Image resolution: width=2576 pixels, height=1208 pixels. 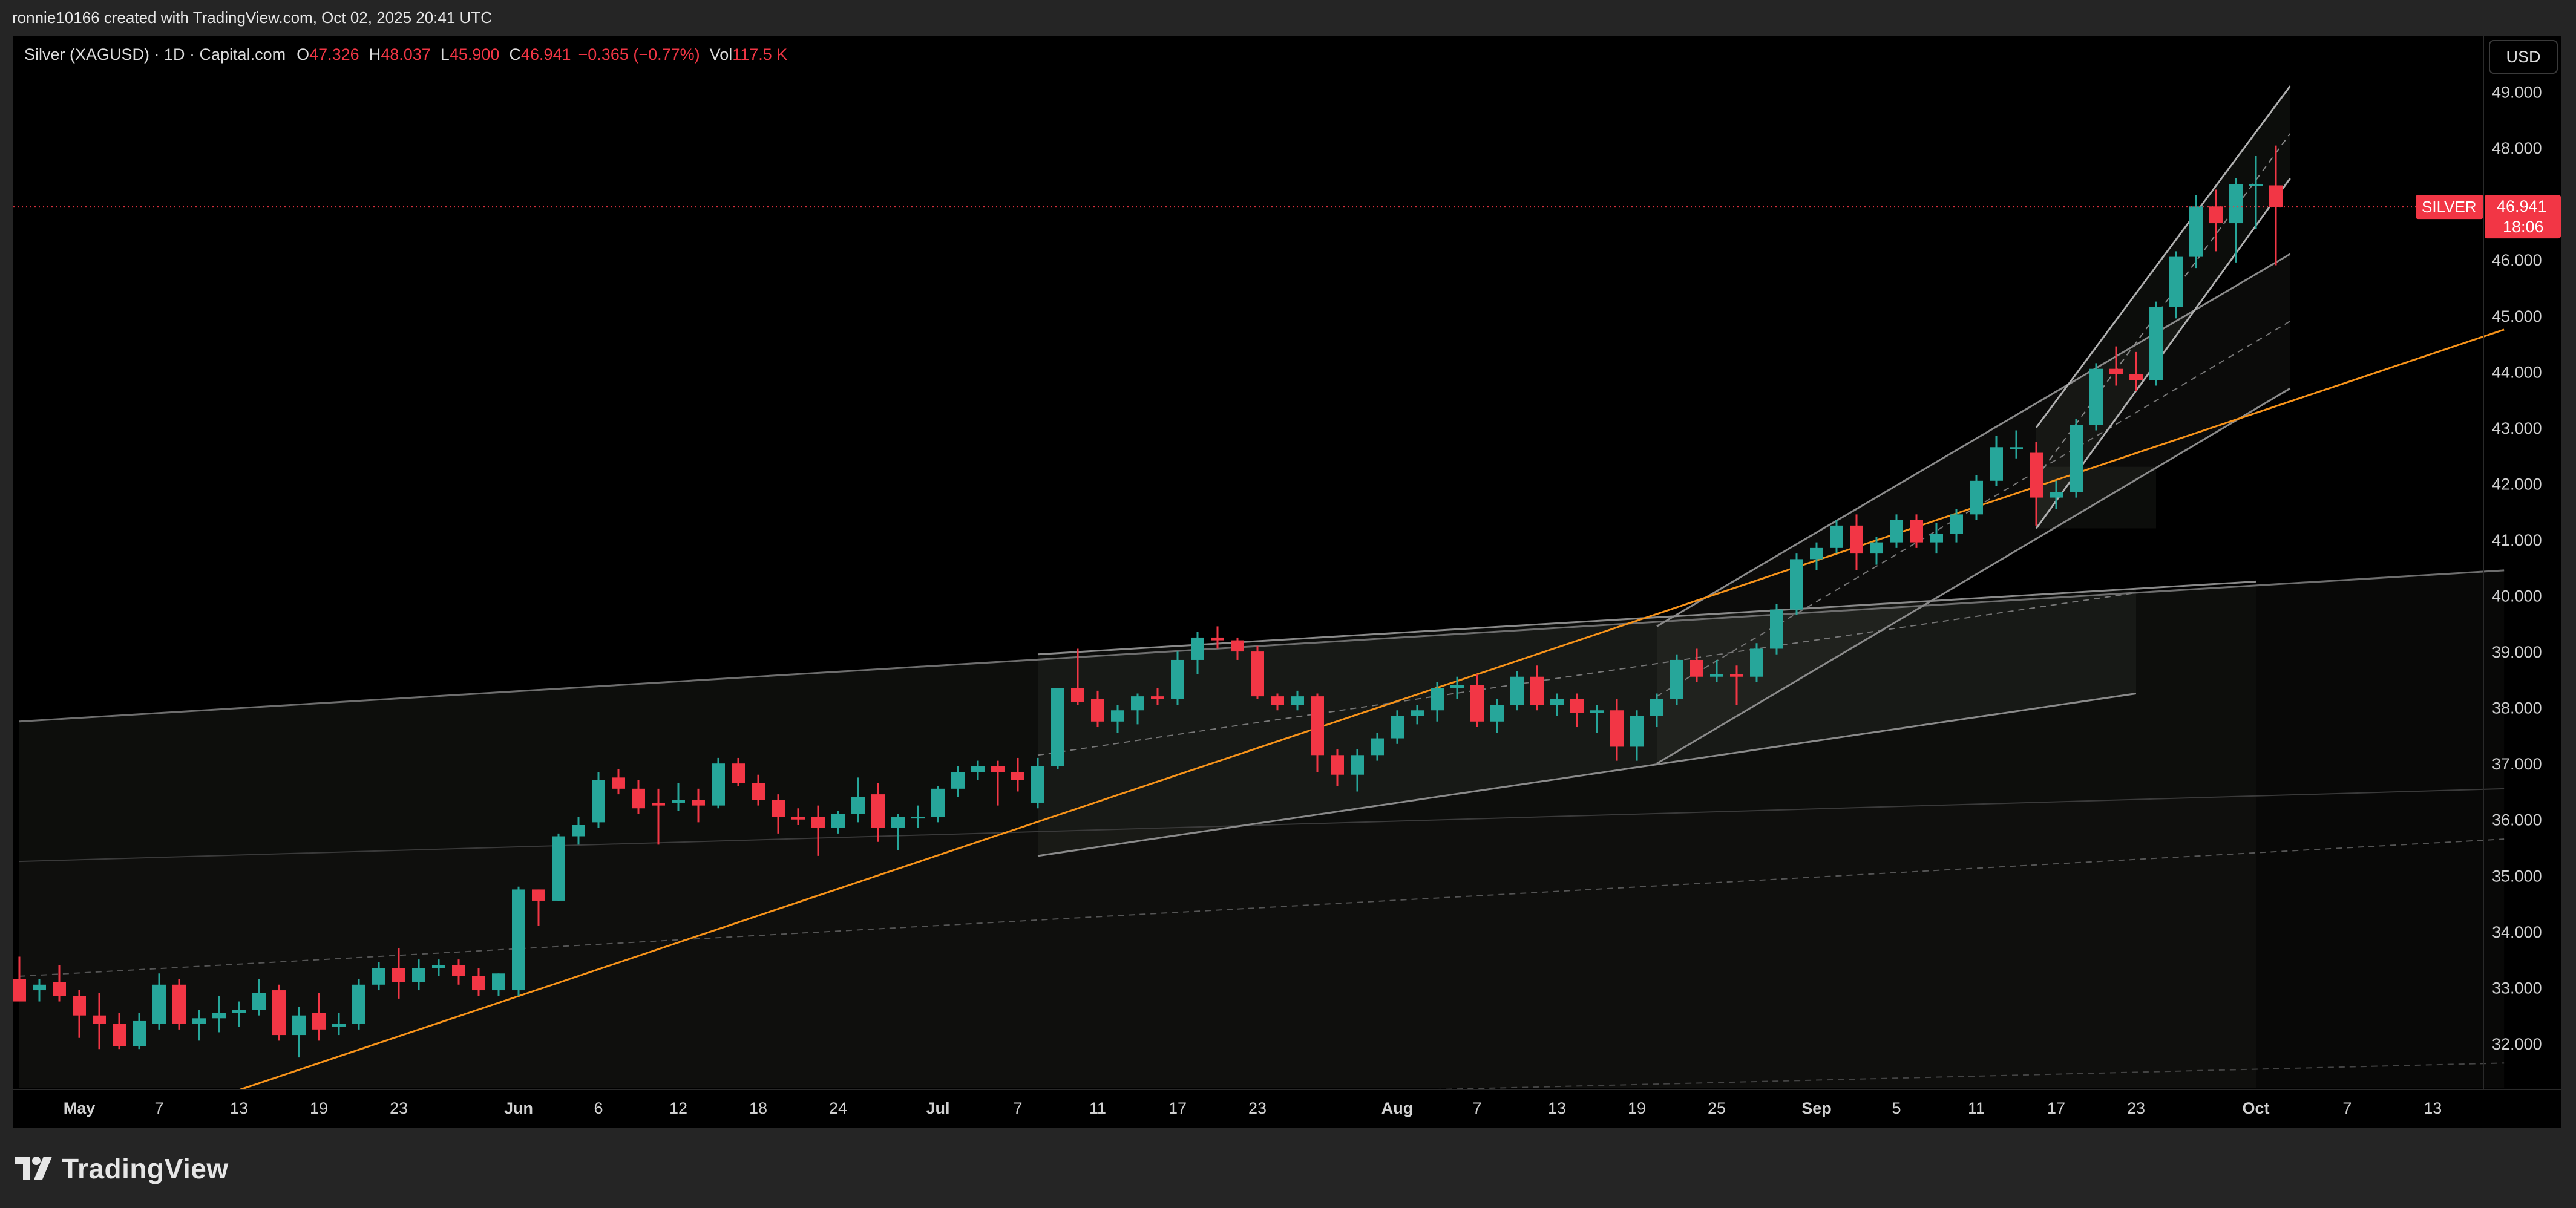 What do you see at coordinates (303, 55) in the screenshot?
I see `open-label: O` at bounding box center [303, 55].